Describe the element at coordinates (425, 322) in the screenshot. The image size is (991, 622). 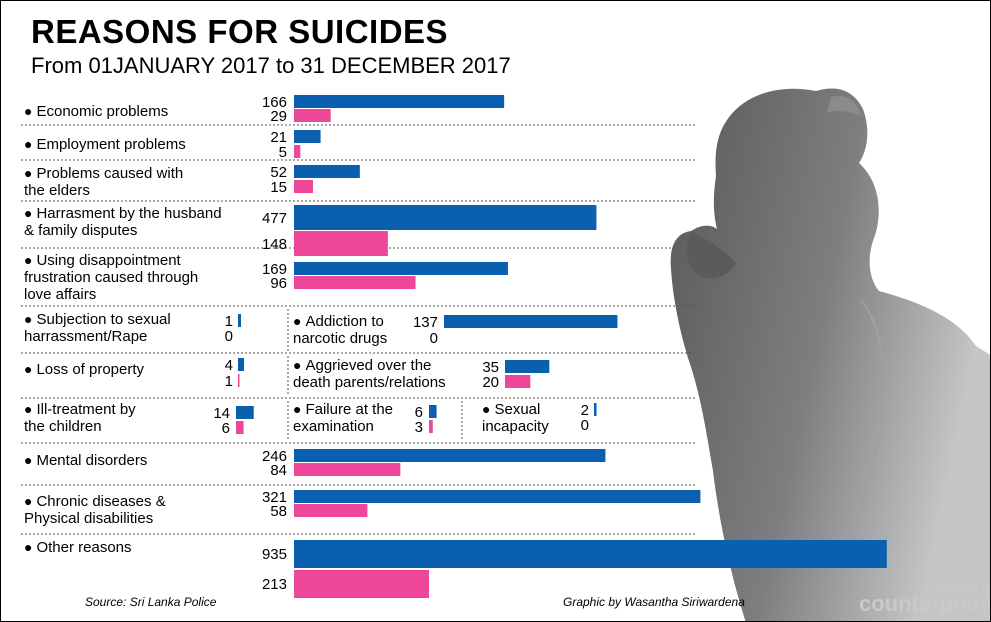
I see `male-value-label: 137` at that location.